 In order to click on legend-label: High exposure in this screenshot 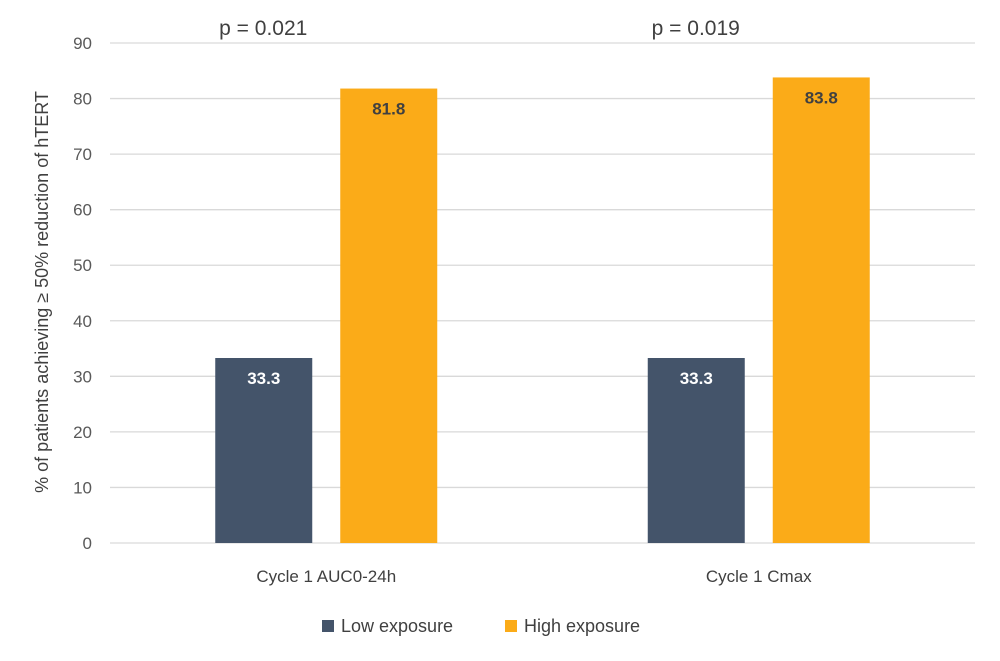, I will do `click(582, 626)`.